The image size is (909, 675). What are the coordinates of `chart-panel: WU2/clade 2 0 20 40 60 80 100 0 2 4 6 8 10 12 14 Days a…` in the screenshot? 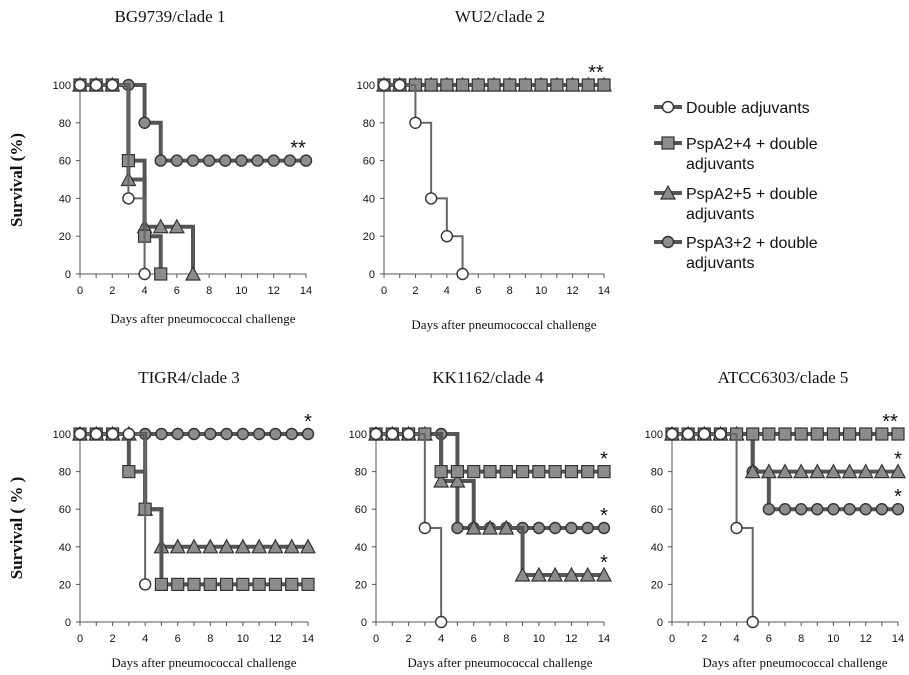 It's located at (485, 169).